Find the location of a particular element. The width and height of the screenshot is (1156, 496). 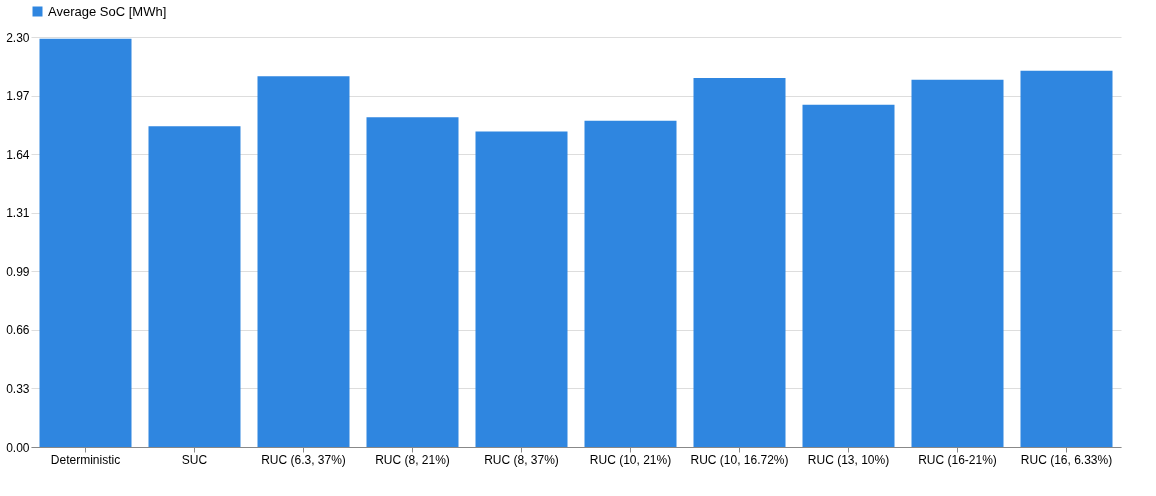

y-tick-label: 1.97 is located at coordinates (18, 96).